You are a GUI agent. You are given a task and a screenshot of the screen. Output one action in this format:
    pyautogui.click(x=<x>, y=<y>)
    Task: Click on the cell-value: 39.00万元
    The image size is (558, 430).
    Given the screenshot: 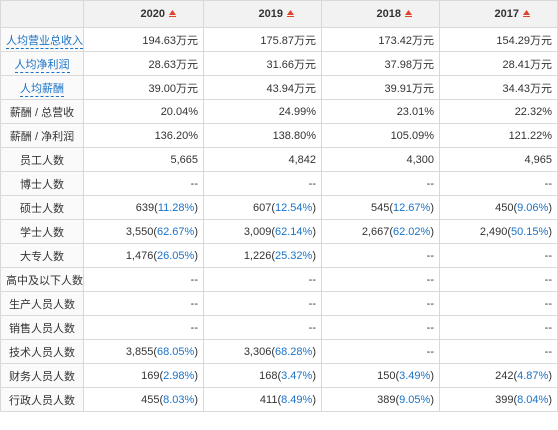 What is the action you would take?
    pyautogui.click(x=173, y=88)
    